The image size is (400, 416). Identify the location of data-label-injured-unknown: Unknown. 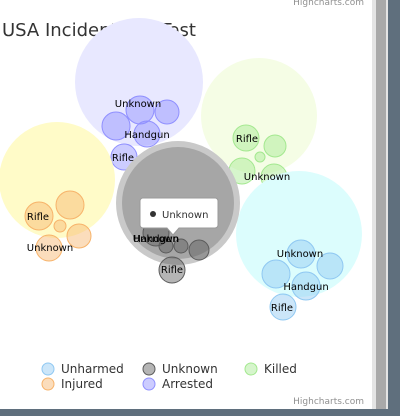
(50, 248).